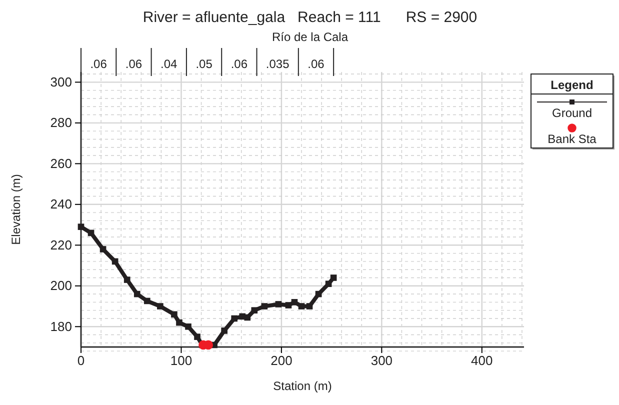 The width and height of the screenshot is (619, 405). Describe the element at coordinates (281, 360) in the screenshot. I see `x-tick-label: 200` at that location.